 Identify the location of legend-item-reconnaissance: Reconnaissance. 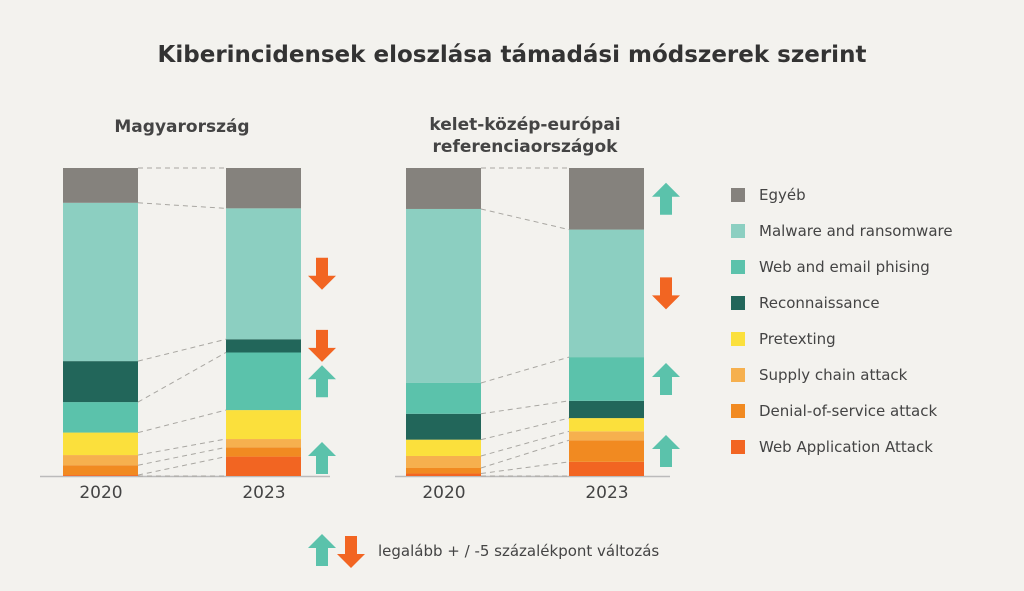
(805, 303).